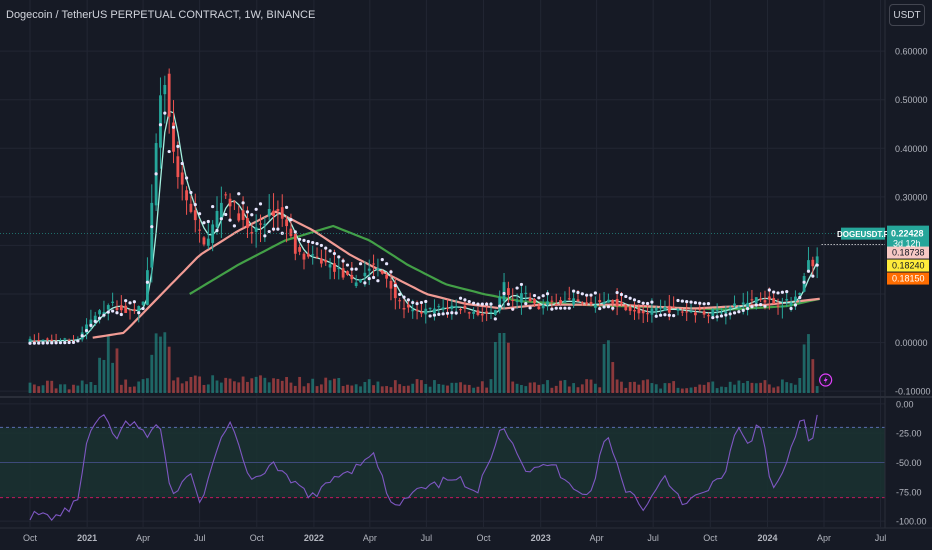 The height and width of the screenshot is (550, 932). Describe the element at coordinates (905, 404) in the screenshot. I see `osc-tick-label: 0.00` at that location.